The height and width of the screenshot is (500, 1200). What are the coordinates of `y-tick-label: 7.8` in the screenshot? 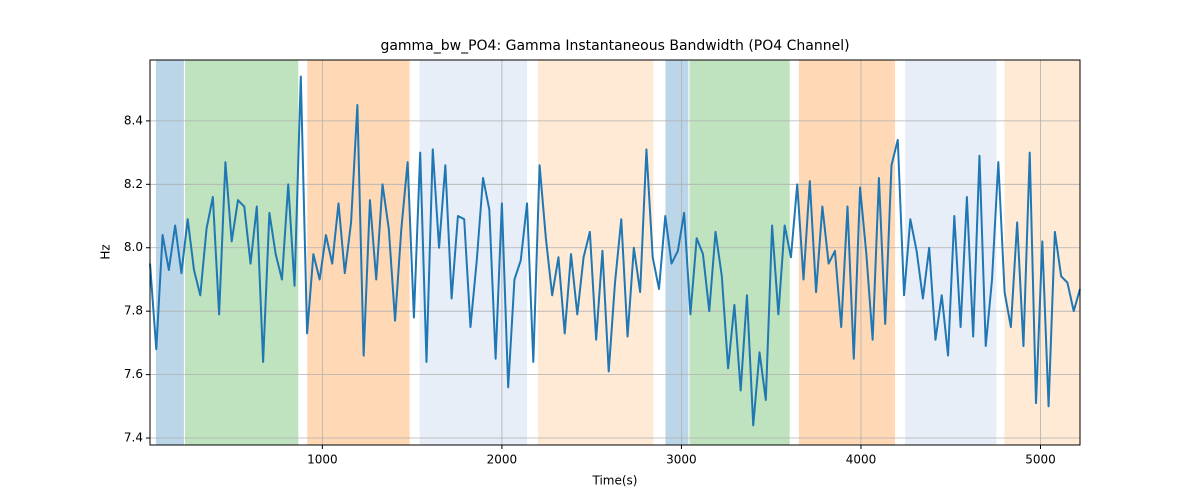 It's located at (133, 311).